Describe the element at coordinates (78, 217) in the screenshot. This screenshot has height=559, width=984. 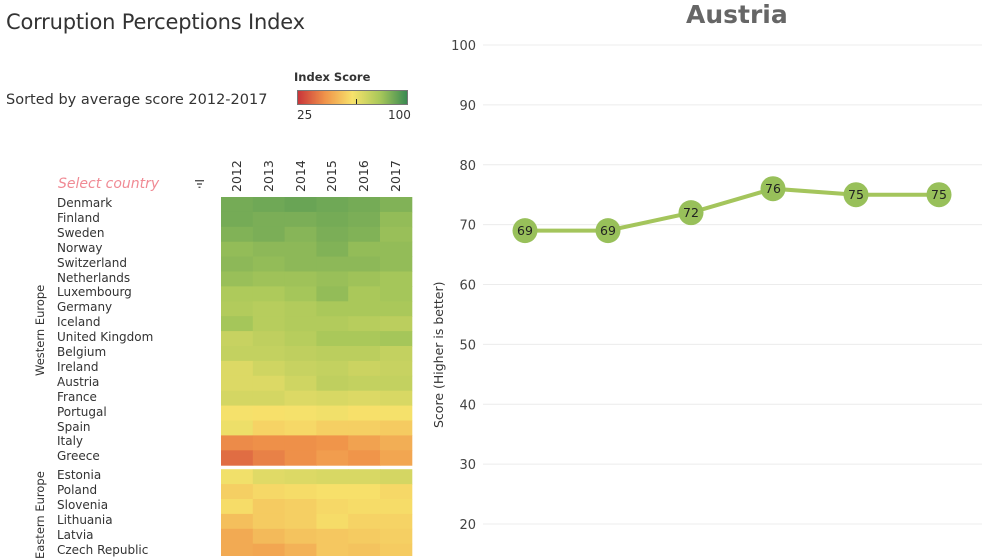
I see `country-label: Finland` at that location.